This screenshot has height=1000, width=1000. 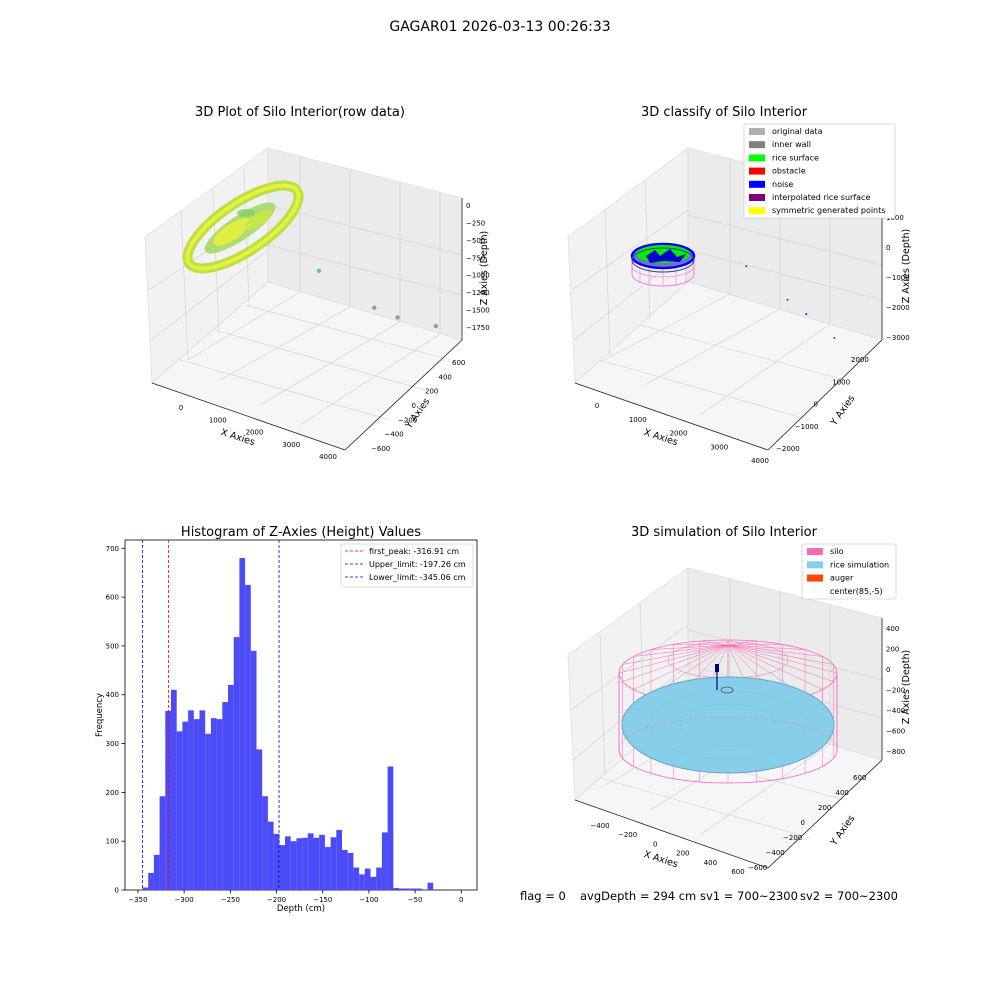 I want to click on y-tick-label: 400, so click(x=112, y=695).